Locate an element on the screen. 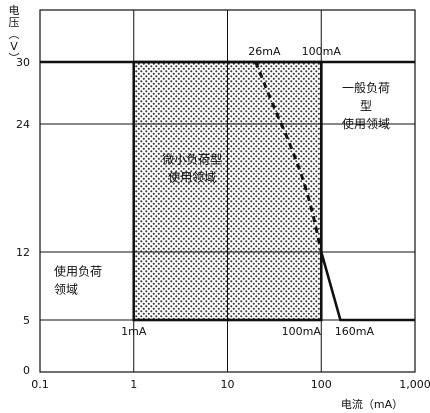 The height and width of the screenshot is (413, 430). y-axis-label-char: 压 is located at coordinates (14, 22).